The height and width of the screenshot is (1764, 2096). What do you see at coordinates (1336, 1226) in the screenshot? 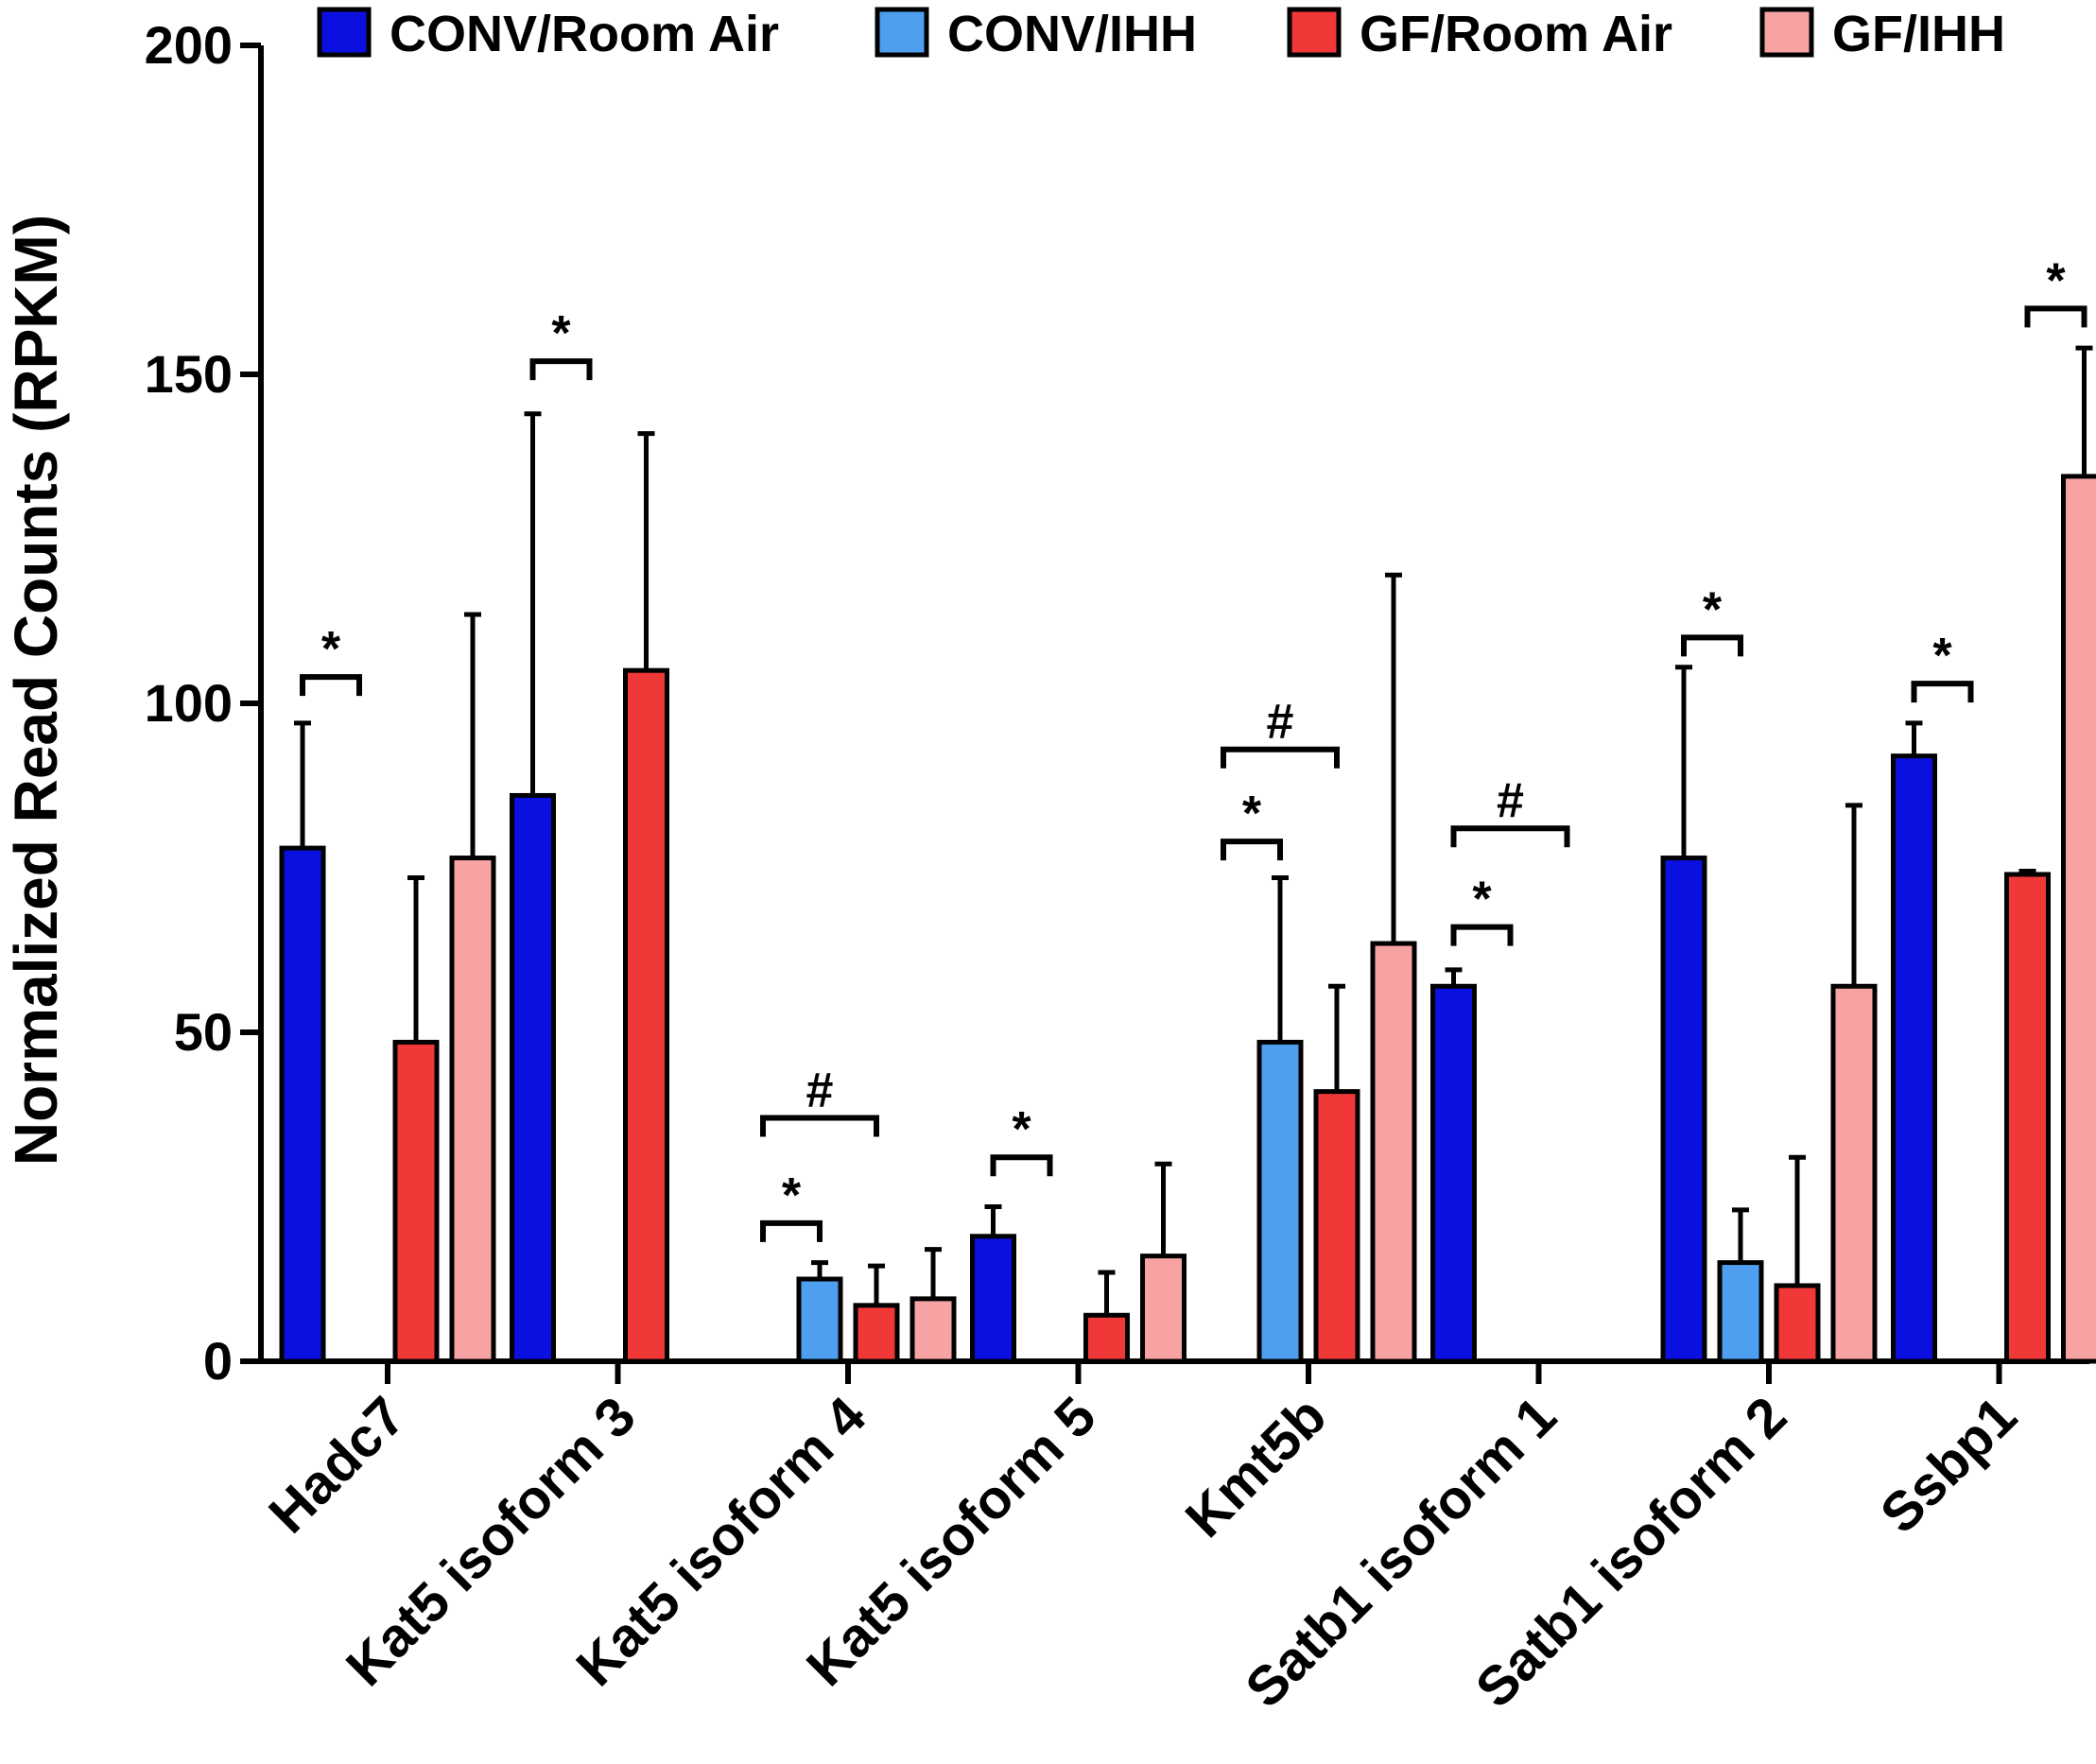
I see `bar-kmt5b-gf-room-air` at bounding box center [1336, 1226].